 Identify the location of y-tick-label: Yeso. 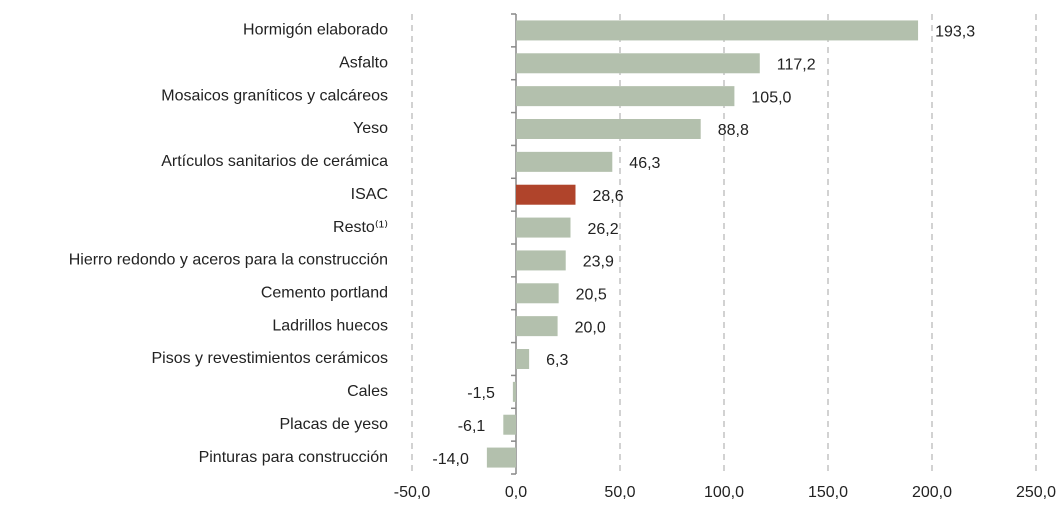
(370, 128).